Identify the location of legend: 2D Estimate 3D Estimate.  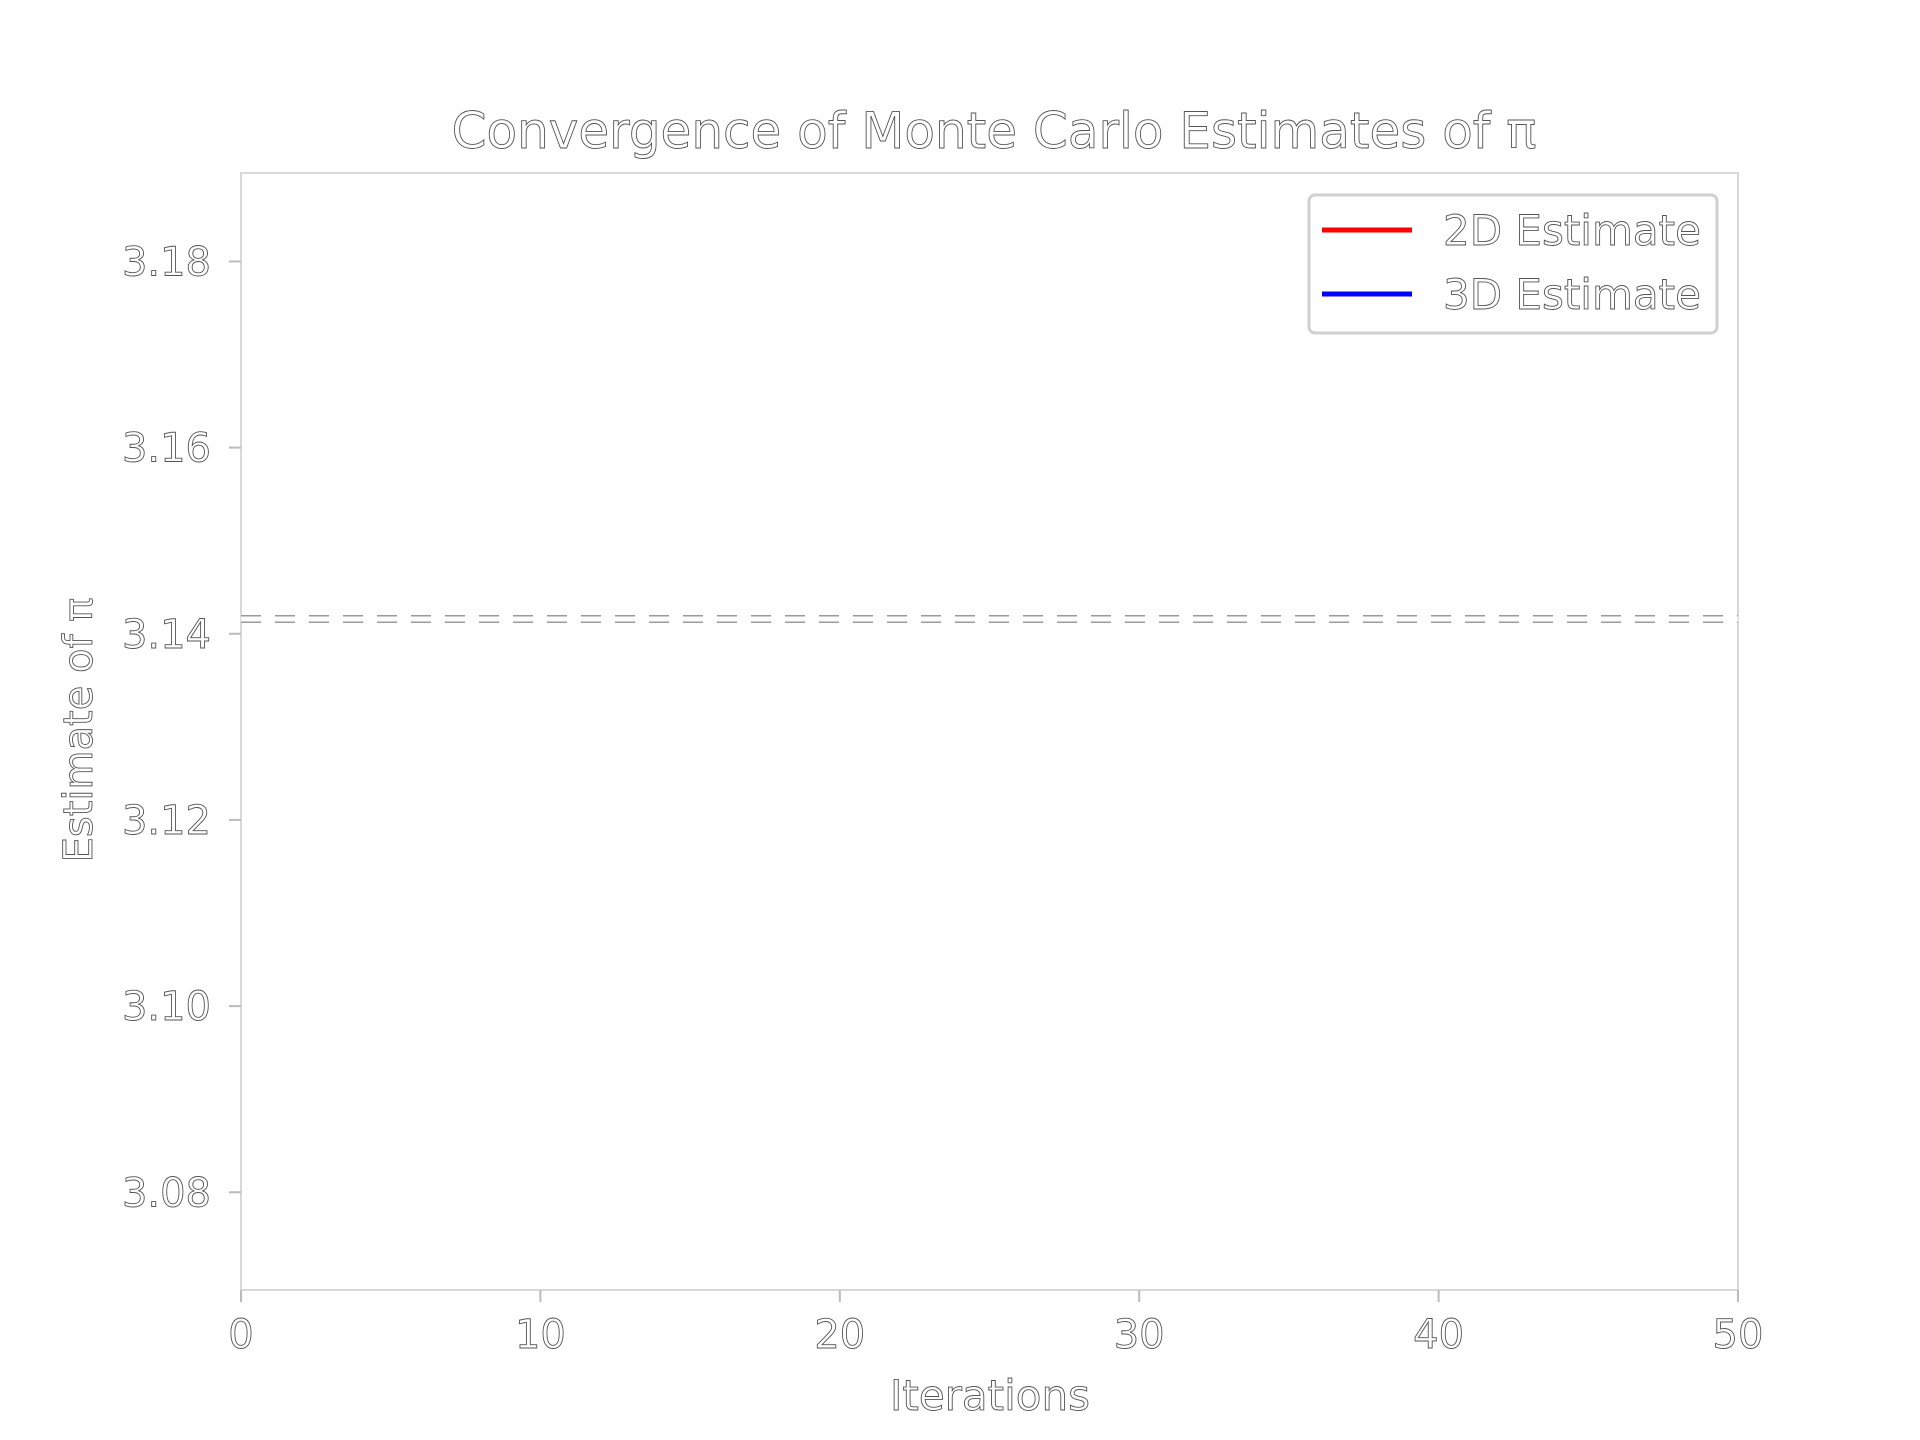
(1513, 264).